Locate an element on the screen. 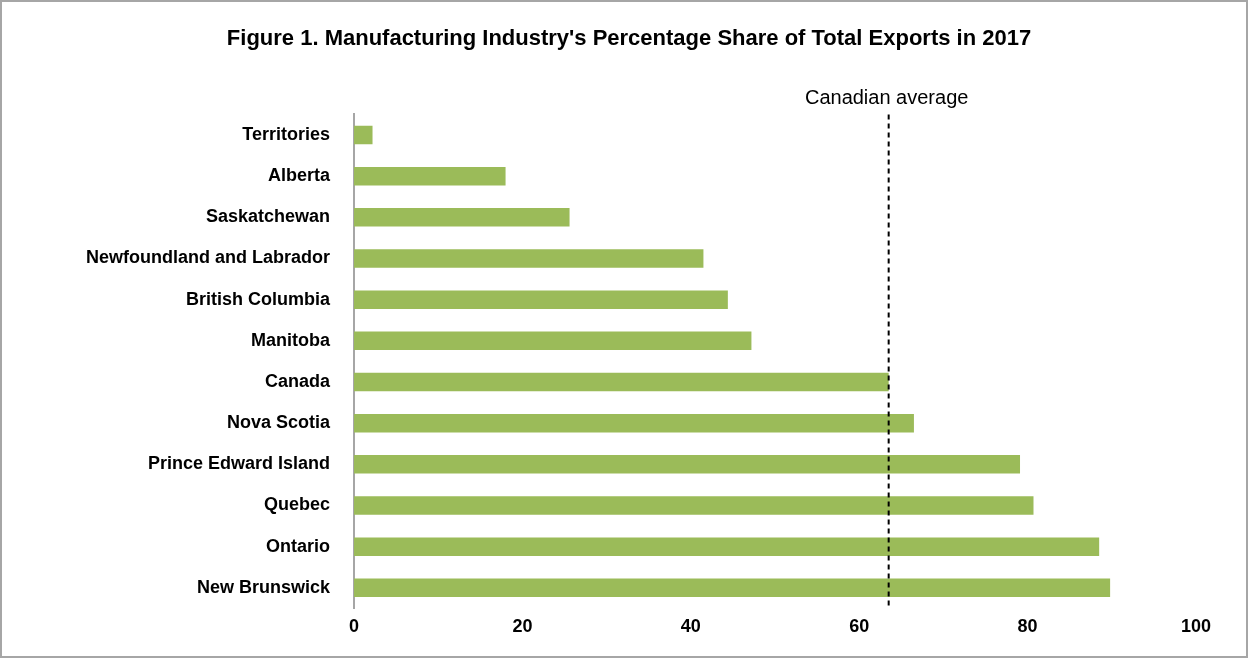 The width and height of the screenshot is (1248, 658). y-tick-label: Prince Edward Island is located at coordinates (238, 463).